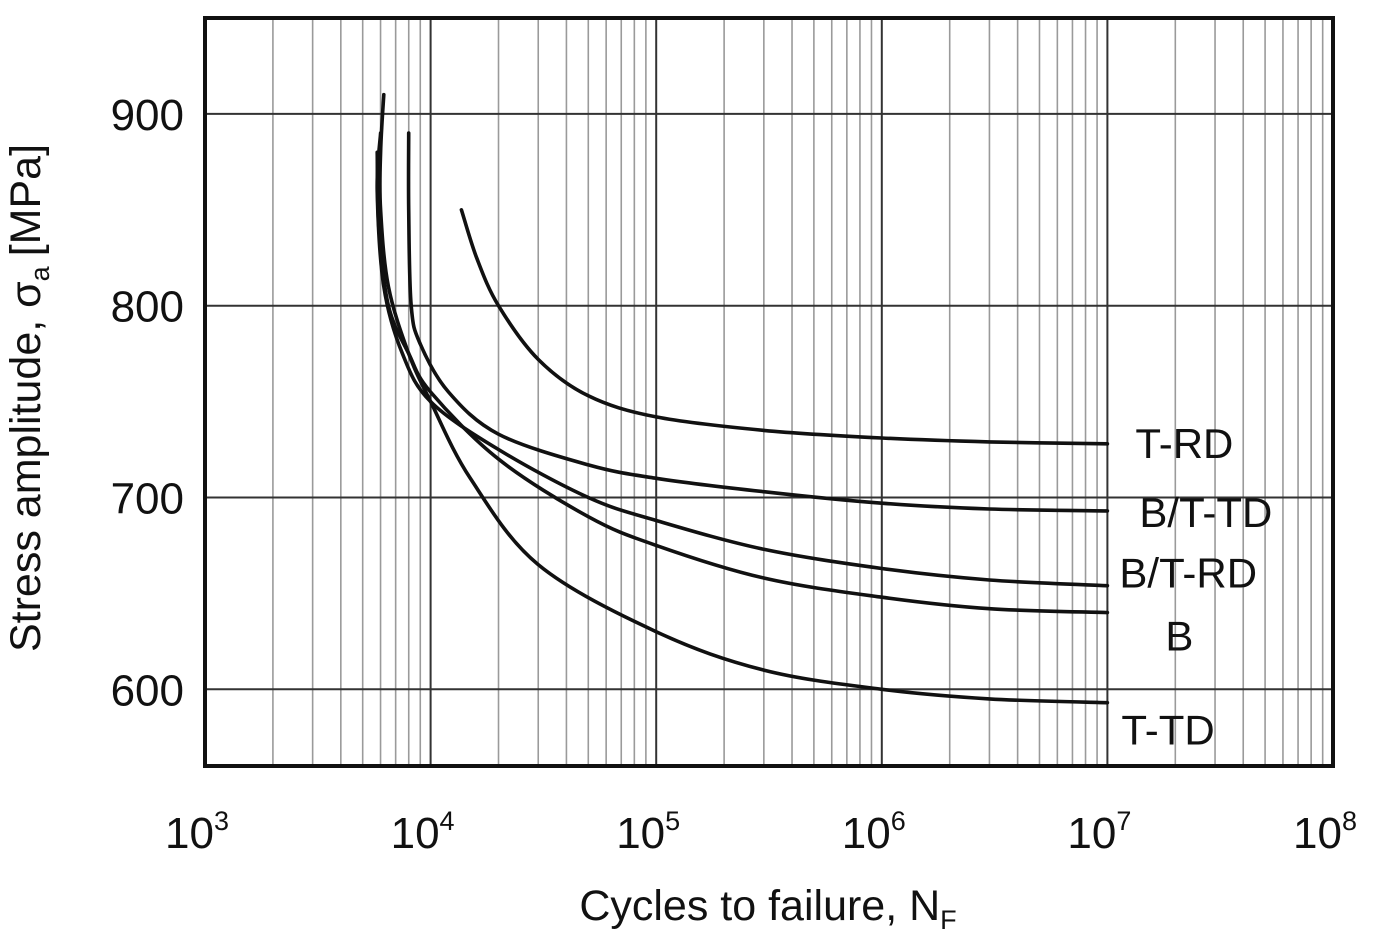 Image resolution: width=1380 pixels, height=942 pixels. Describe the element at coordinates (147, 498) in the screenshot. I see `y-tick-label: 700` at that location.